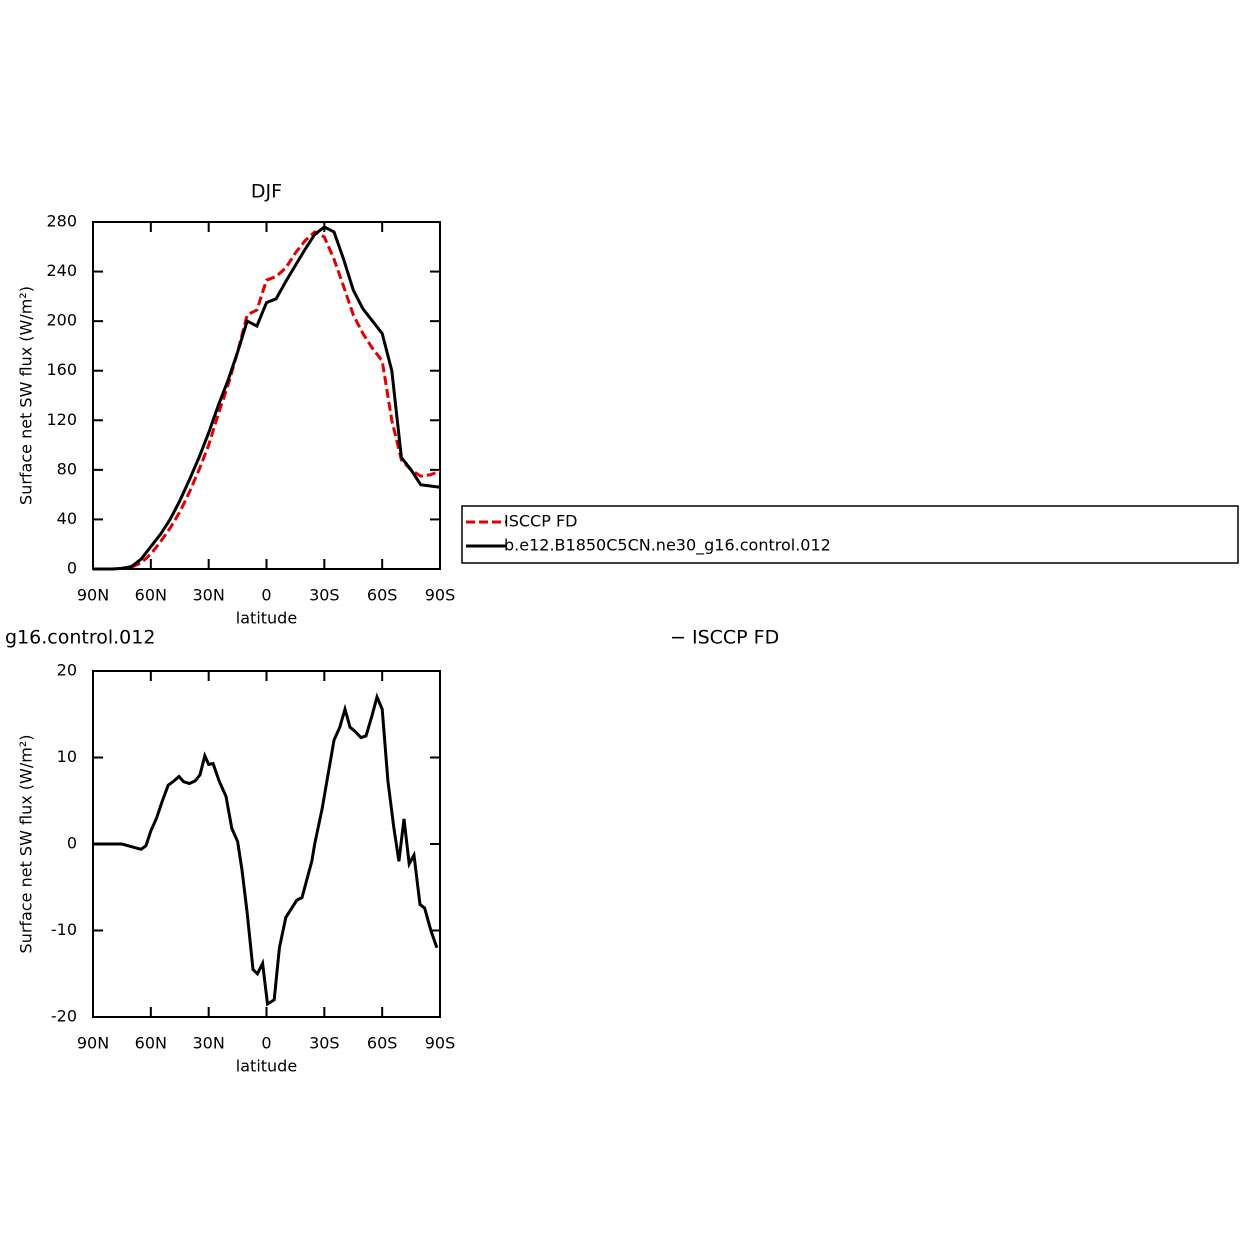  What do you see at coordinates (850, 534) in the screenshot?
I see `legend-box` at bounding box center [850, 534].